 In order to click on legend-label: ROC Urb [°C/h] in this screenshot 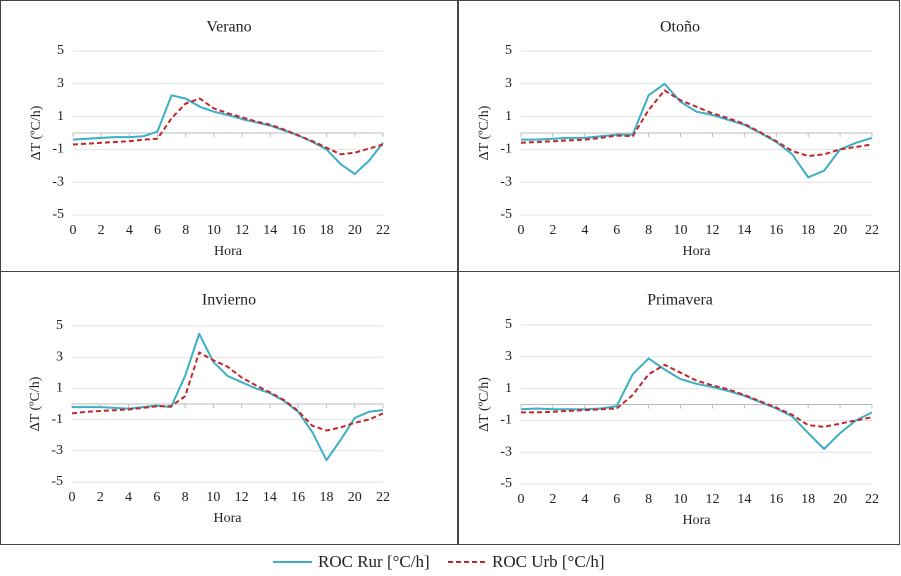, I will do `click(548, 561)`.